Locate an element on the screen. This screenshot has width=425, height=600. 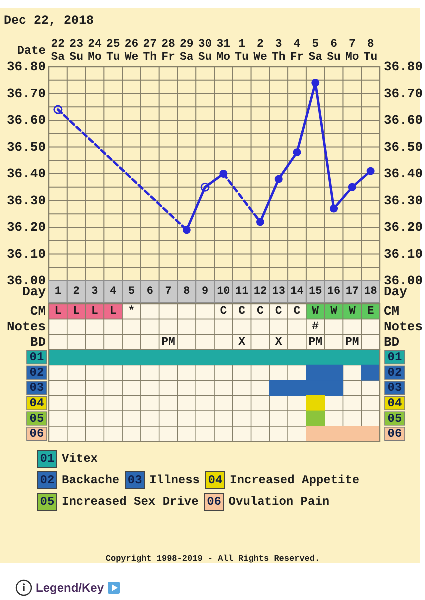
x-tick-label: 4 Fr is located at coordinates (297, 51).